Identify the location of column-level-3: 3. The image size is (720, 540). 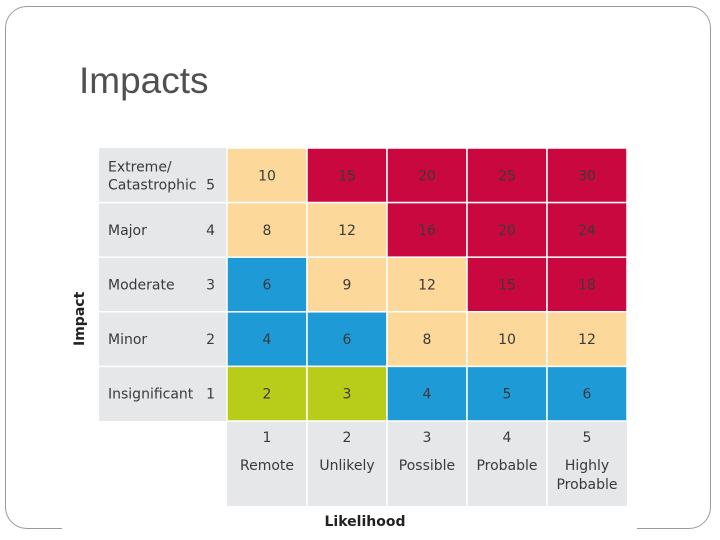
(427, 438).